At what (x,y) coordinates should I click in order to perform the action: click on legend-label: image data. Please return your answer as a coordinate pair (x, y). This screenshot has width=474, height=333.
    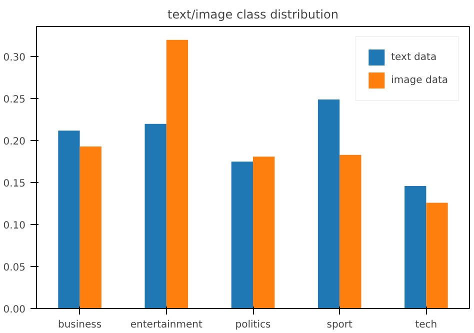
    Looking at the image, I should click on (419, 80).